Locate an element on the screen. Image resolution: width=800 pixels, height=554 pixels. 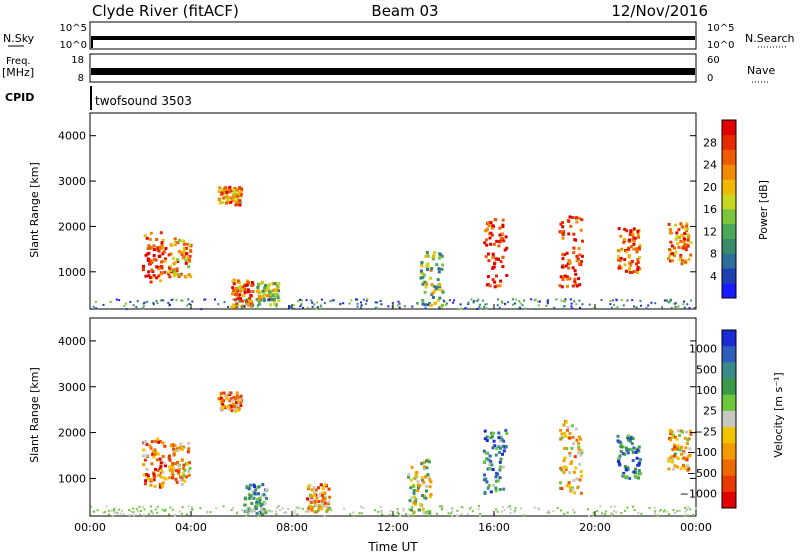
velocity-colorbar-tick-label: 1000 is located at coordinates (703, 349).